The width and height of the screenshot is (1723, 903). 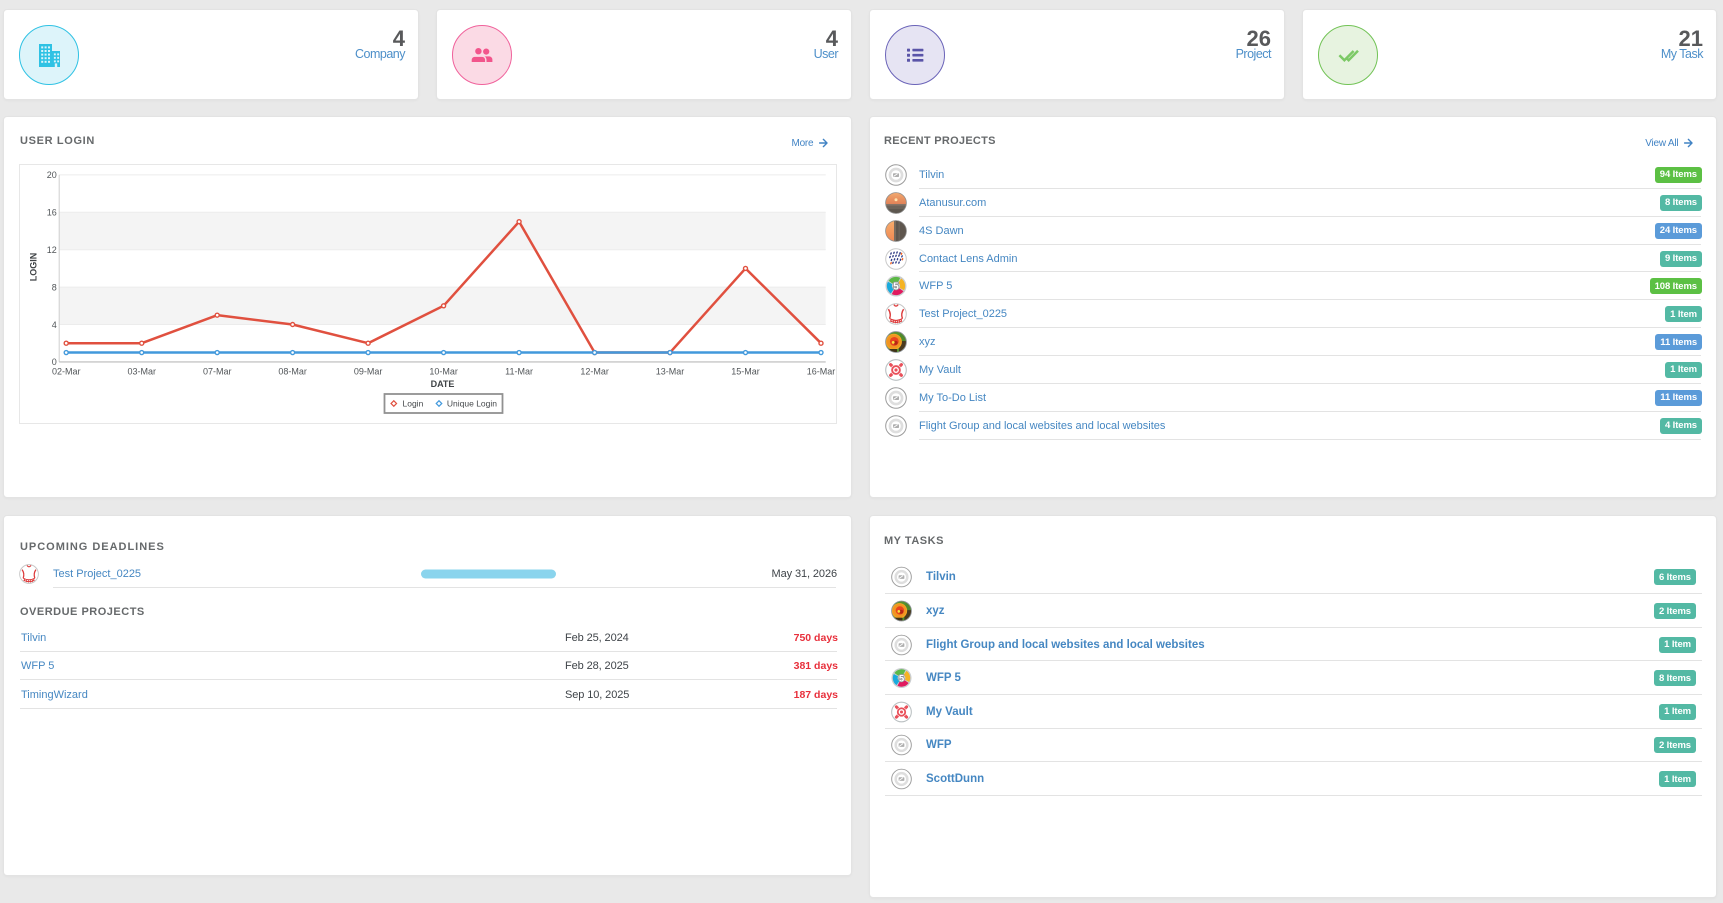 I want to click on svg-text: 16, so click(x=52, y=213).